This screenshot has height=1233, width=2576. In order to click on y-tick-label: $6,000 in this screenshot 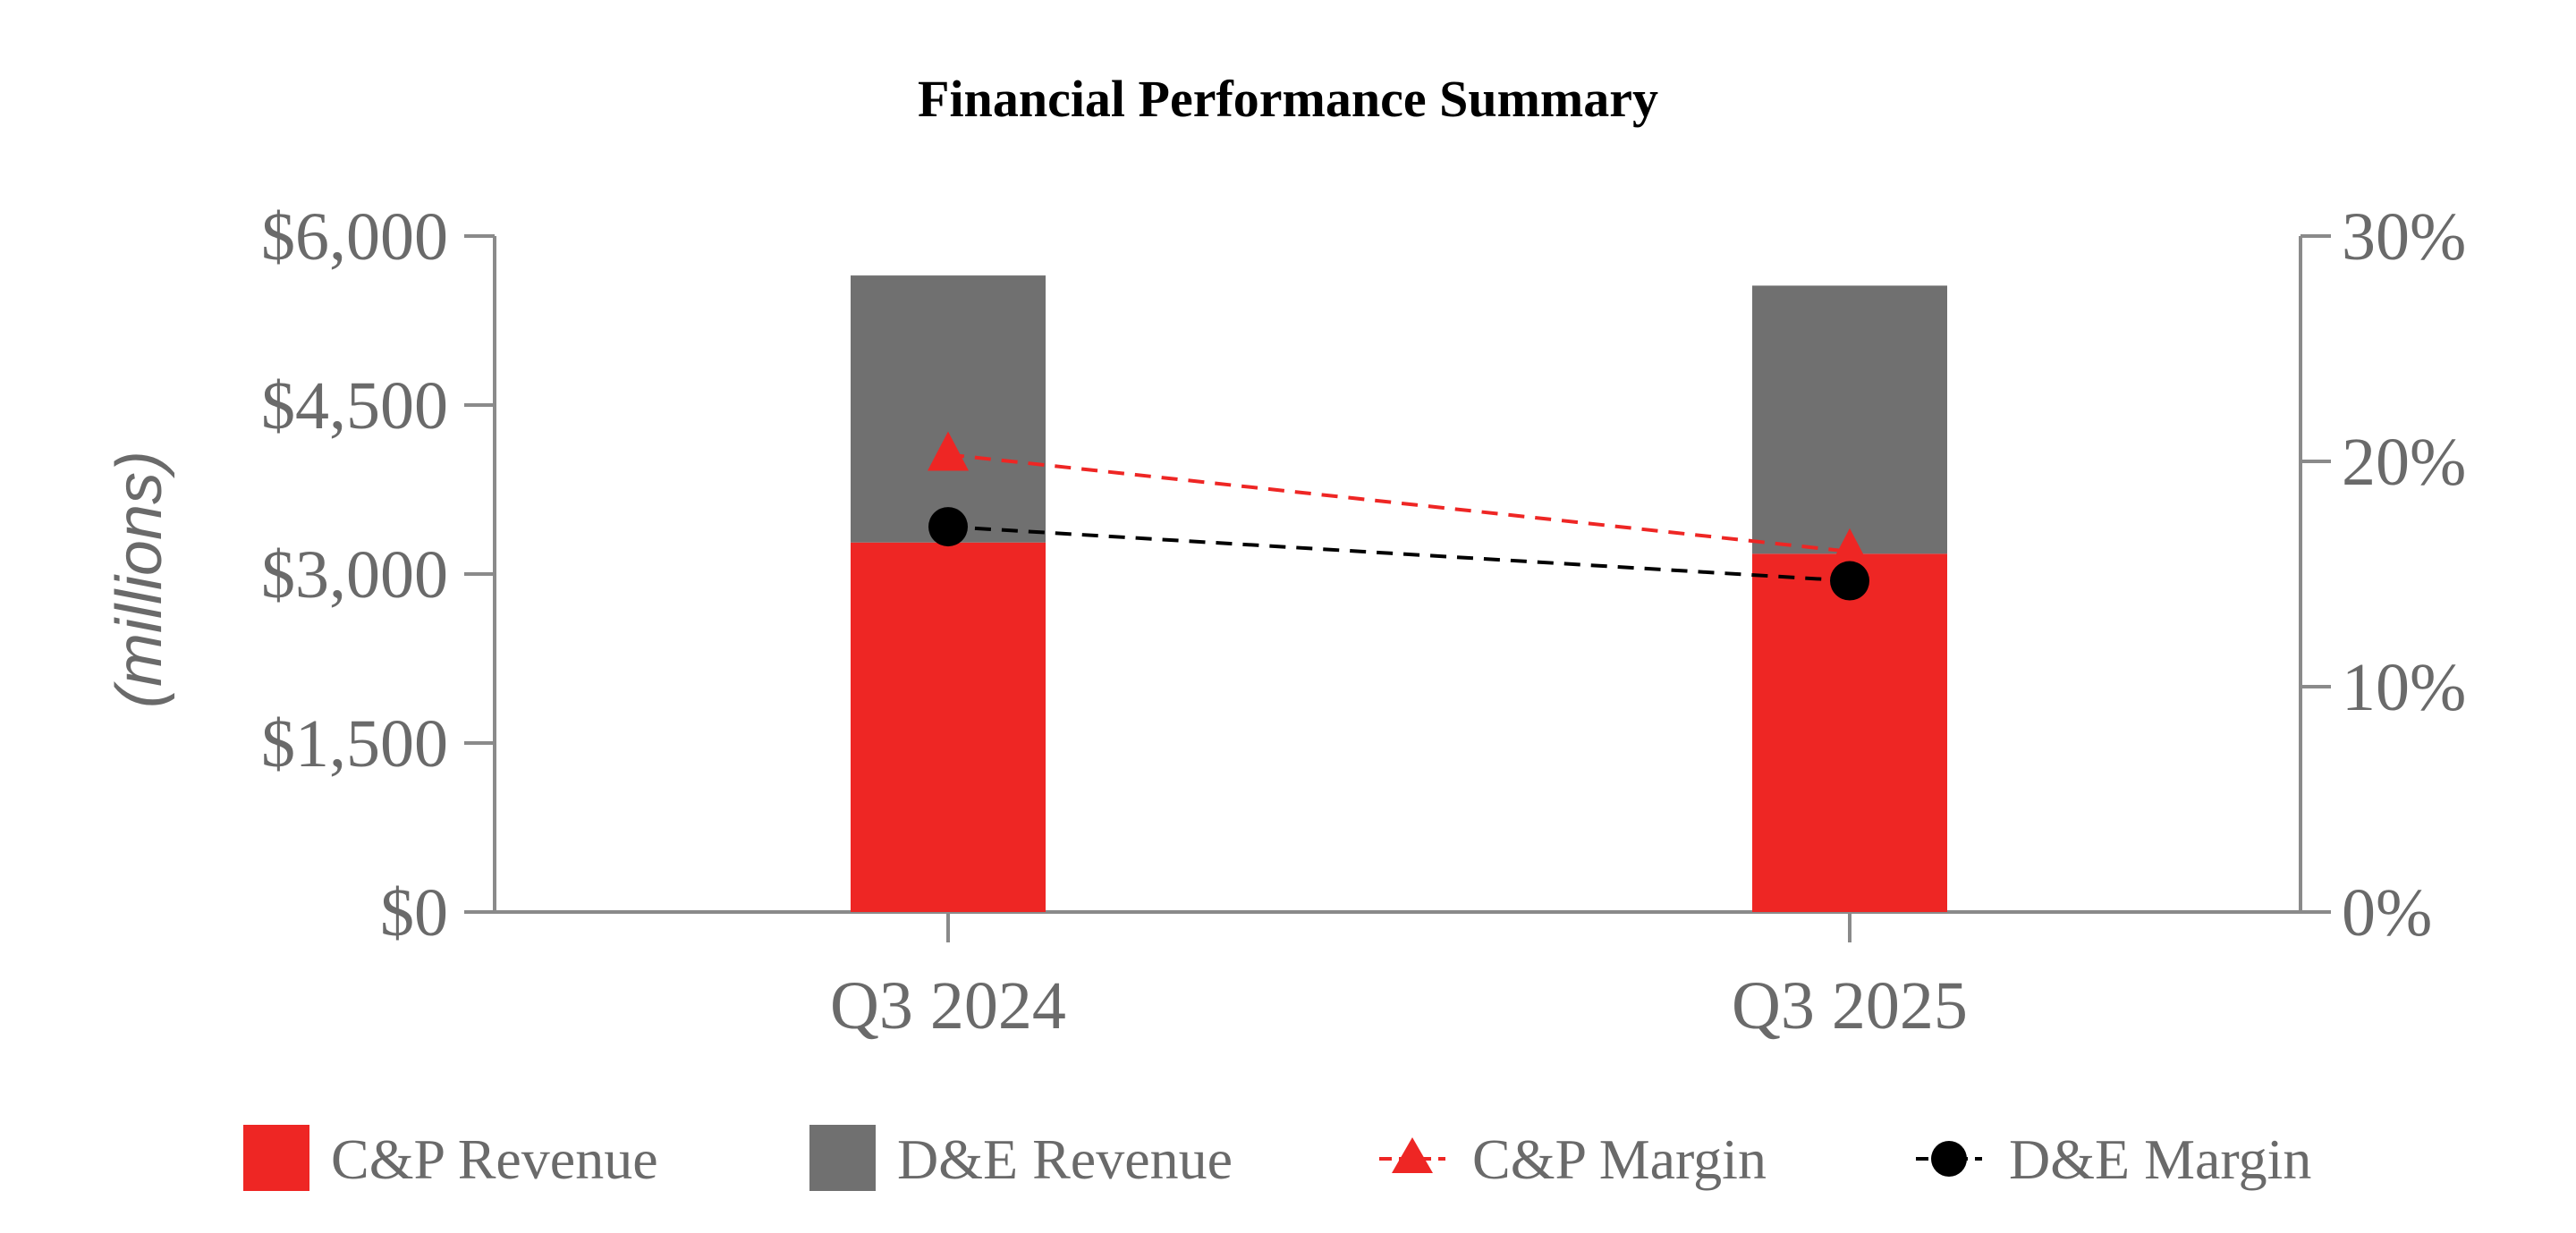, I will do `click(354, 236)`.